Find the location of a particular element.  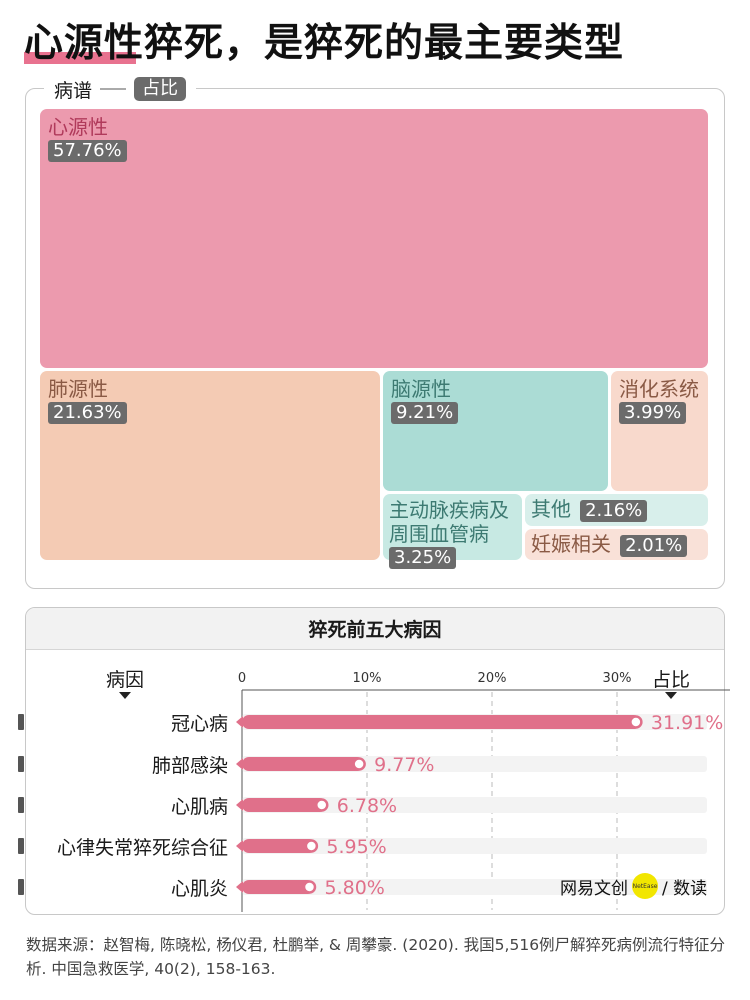

causes-panel-title: 猝死前五大病因 is located at coordinates (375, 629).